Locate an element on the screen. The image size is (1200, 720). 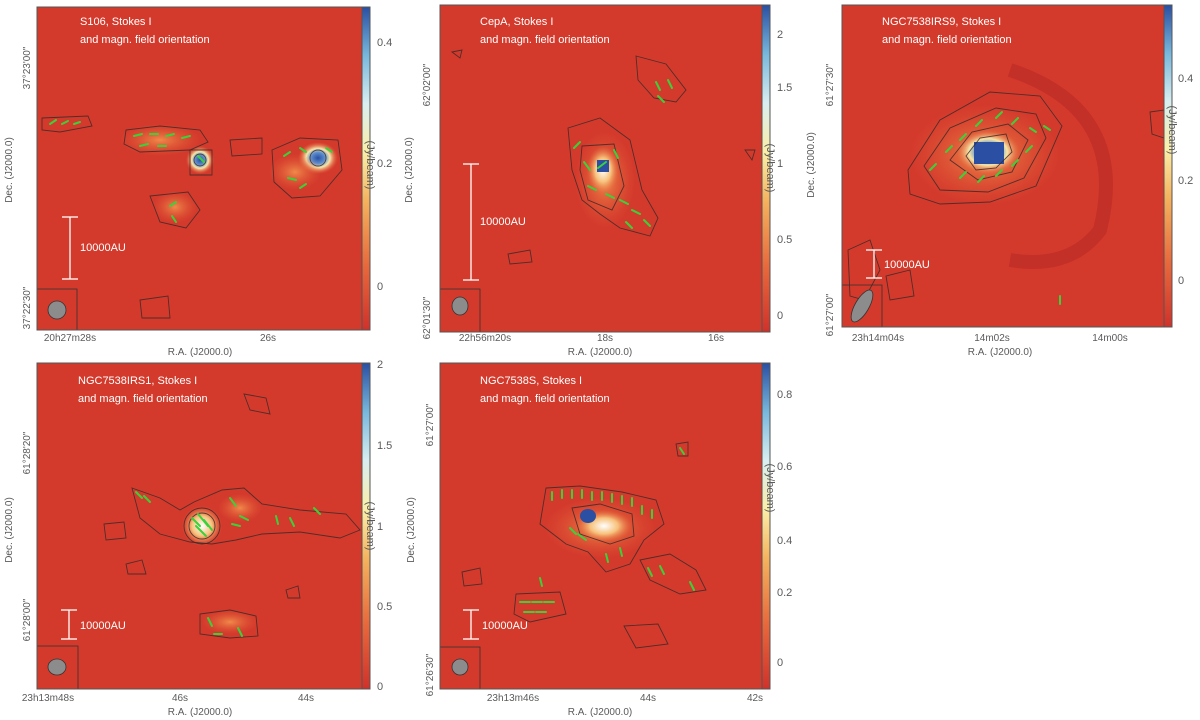
colorbar is located at coordinates (766, 526).